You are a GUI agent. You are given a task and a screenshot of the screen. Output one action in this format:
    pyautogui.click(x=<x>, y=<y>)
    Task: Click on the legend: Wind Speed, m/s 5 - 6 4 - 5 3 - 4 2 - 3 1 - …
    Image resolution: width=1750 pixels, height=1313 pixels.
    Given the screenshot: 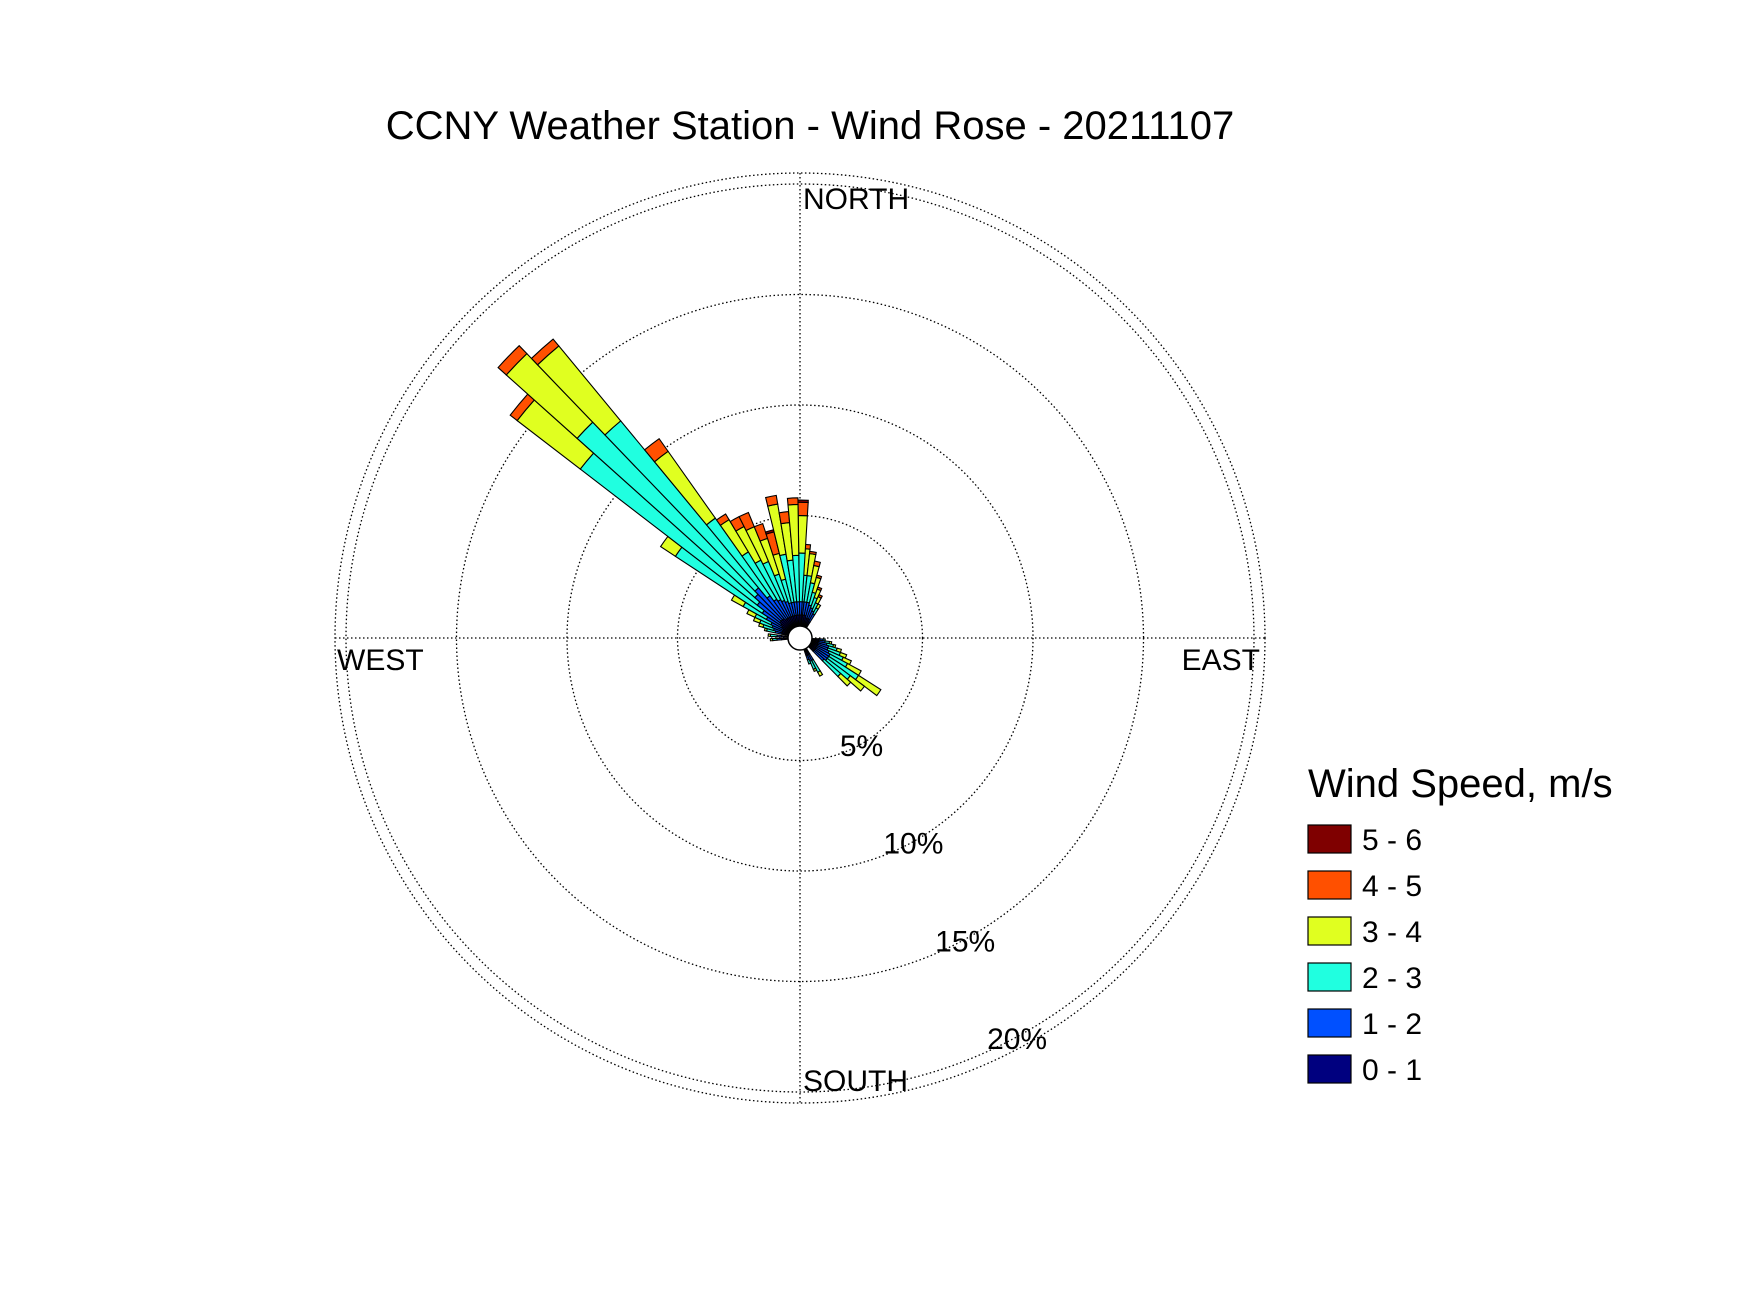 What is the action you would take?
    pyautogui.click(x=1460, y=924)
    